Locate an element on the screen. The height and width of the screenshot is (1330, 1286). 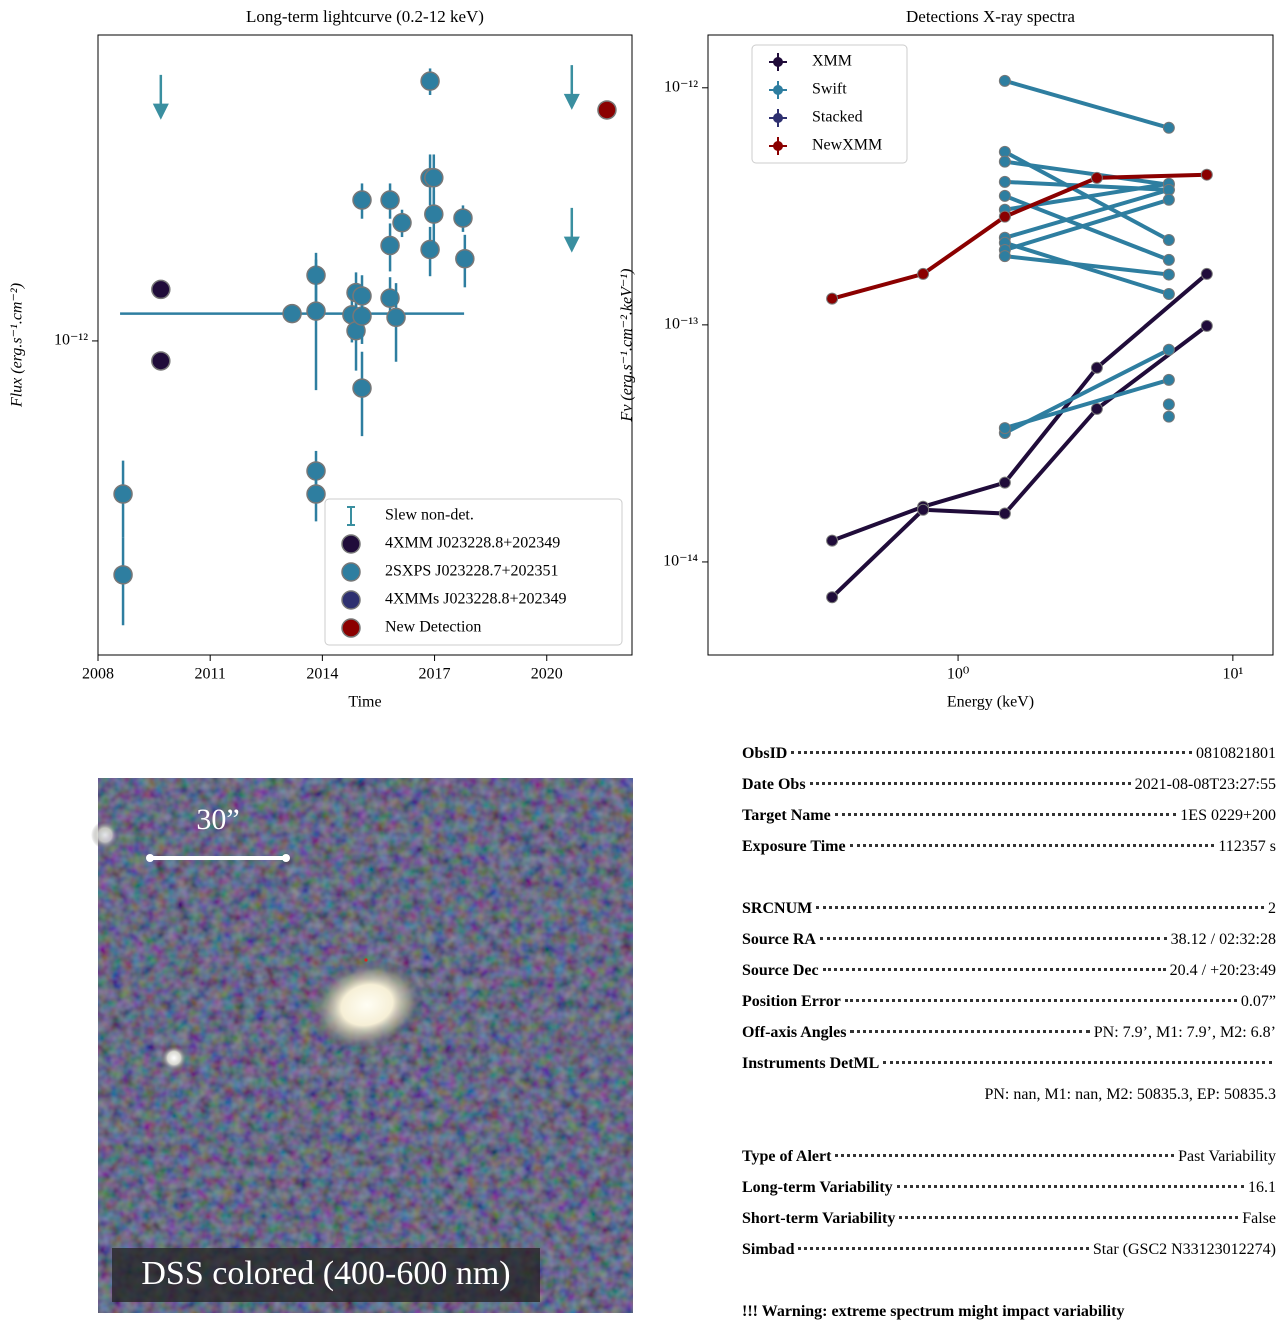
legend-label: XMM is located at coordinates (832, 61).